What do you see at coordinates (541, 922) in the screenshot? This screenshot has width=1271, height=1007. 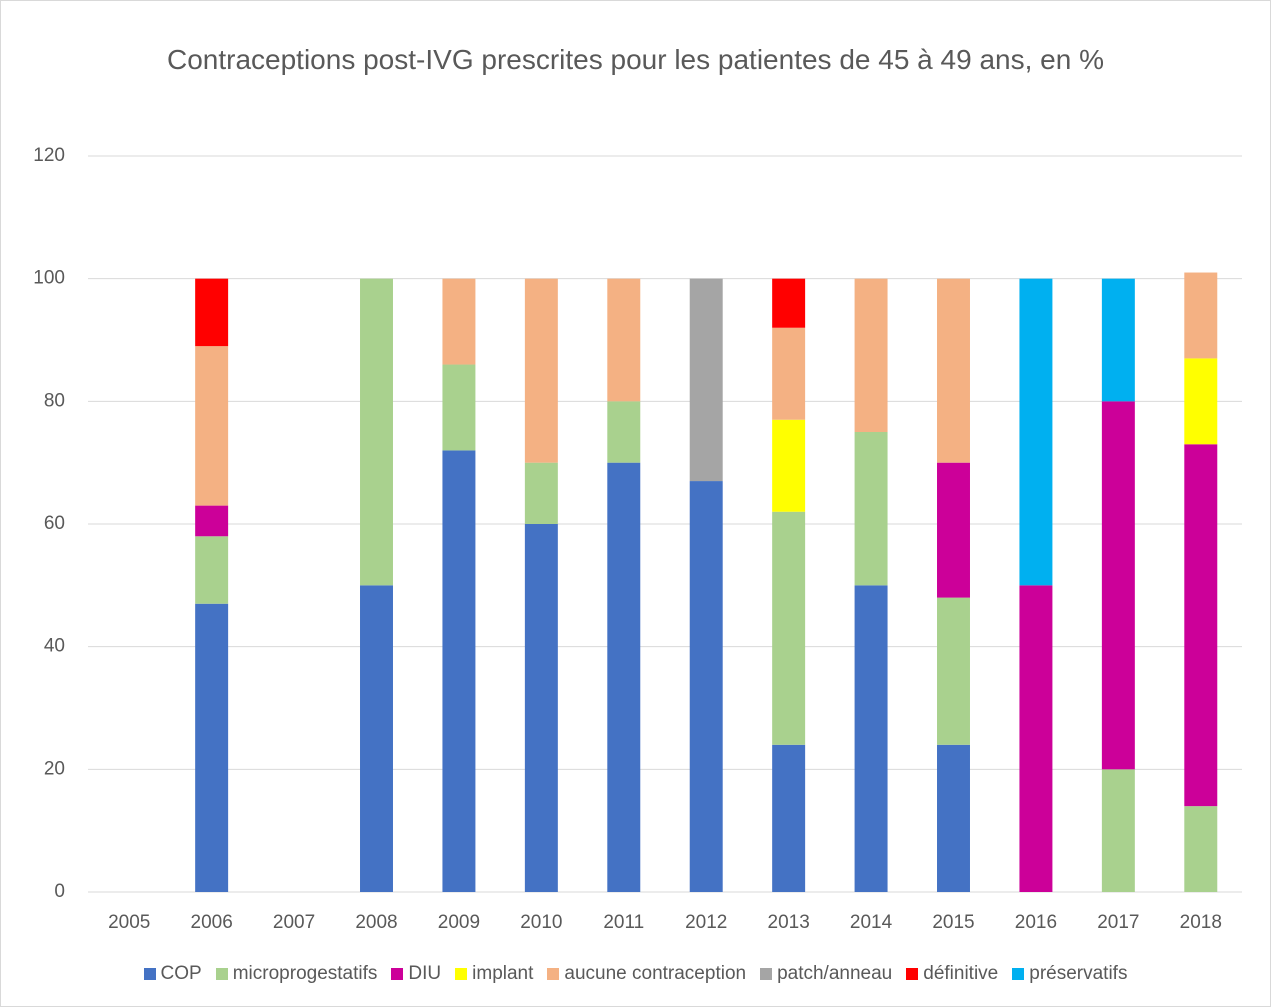 I see `x-tick-label: 2010` at bounding box center [541, 922].